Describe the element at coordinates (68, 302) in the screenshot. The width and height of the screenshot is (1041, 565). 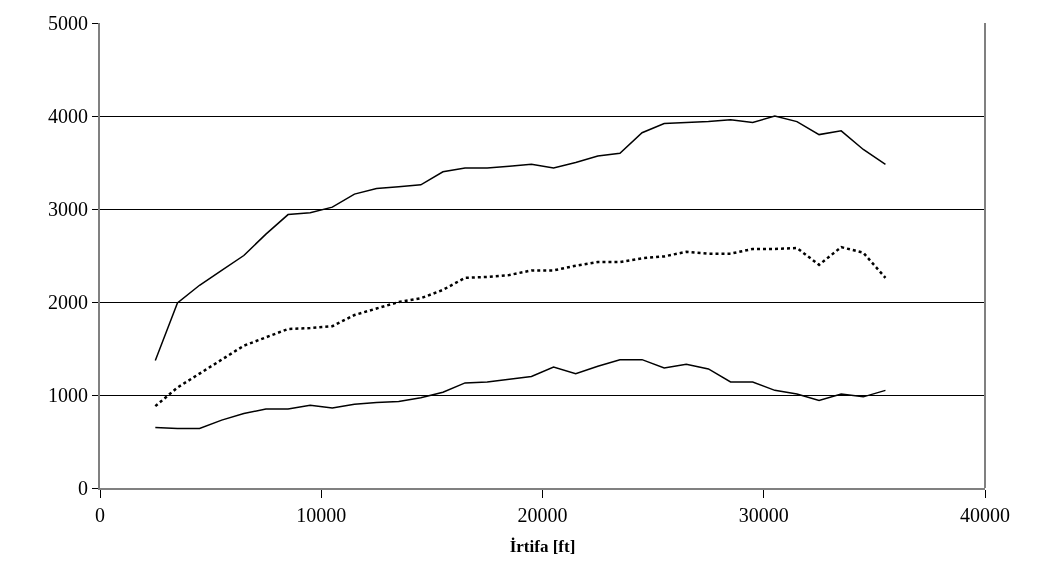
I see `y-tick-label: 2000` at that location.